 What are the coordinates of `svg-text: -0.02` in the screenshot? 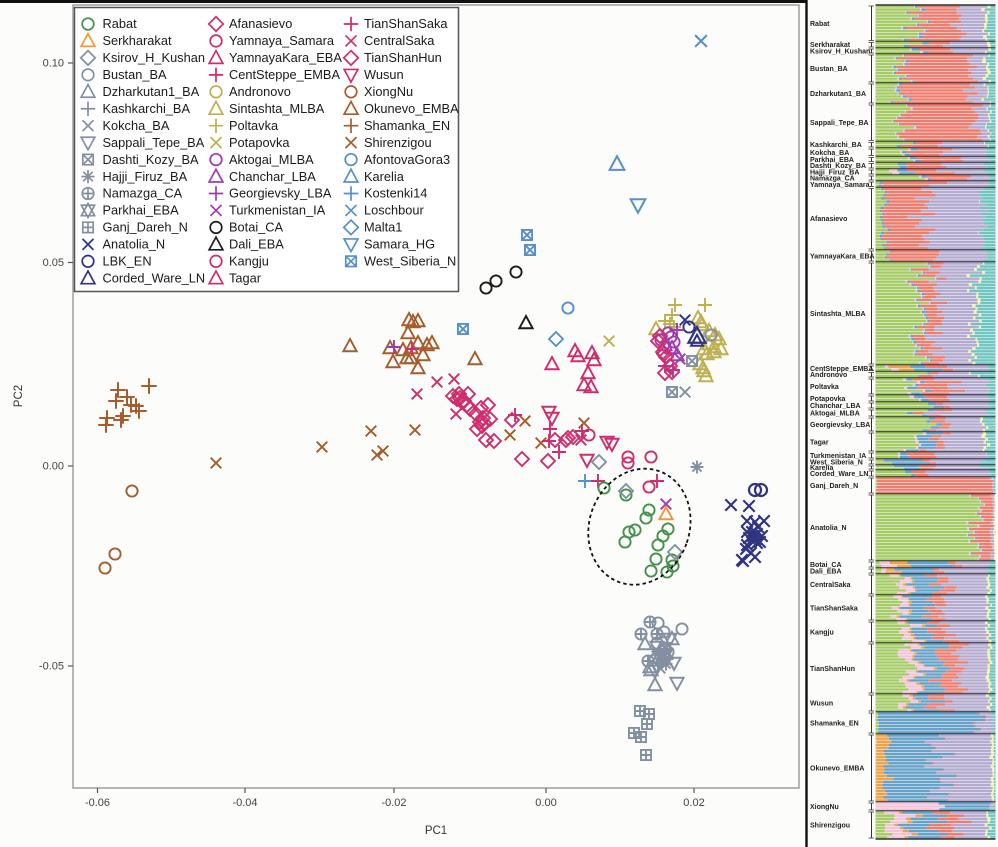 It's located at (393, 803).